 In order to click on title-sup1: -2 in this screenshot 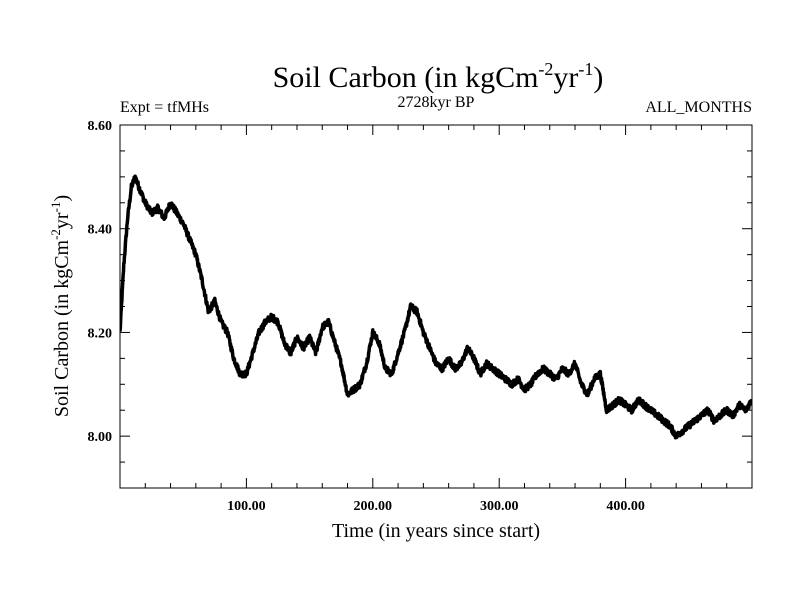, I will do `click(545, 69)`.